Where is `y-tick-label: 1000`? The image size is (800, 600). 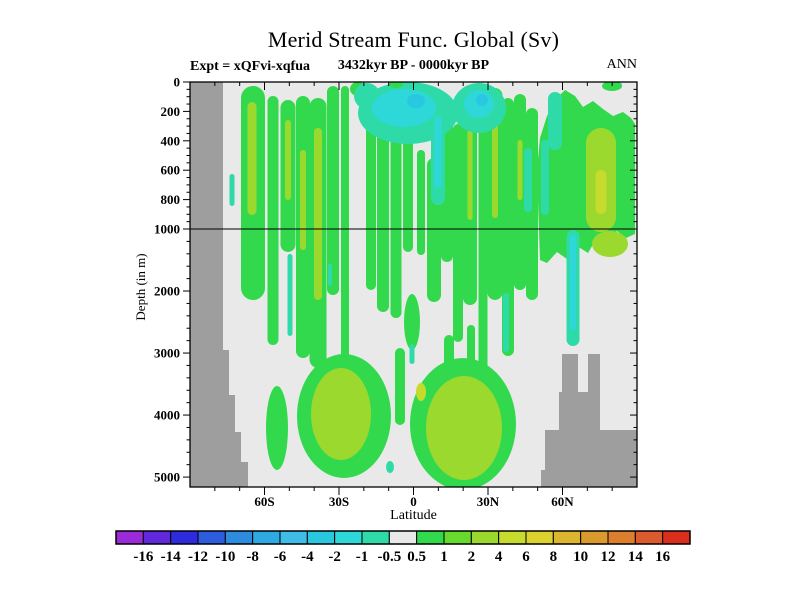 y-tick-label: 1000 is located at coordinates (167, 229).